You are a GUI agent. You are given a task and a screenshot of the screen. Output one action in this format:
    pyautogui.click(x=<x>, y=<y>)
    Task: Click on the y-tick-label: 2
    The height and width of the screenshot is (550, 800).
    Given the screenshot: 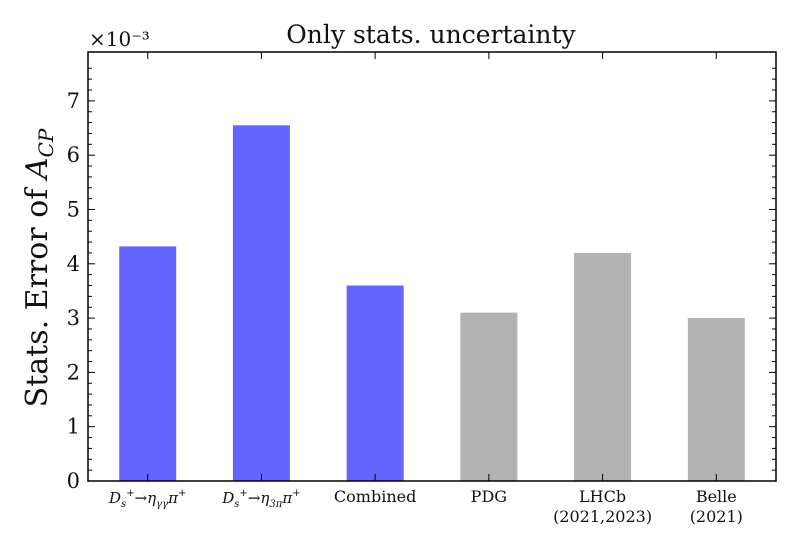 What is the action you would take?
    pyautogui.click(x=73, y=372)
    